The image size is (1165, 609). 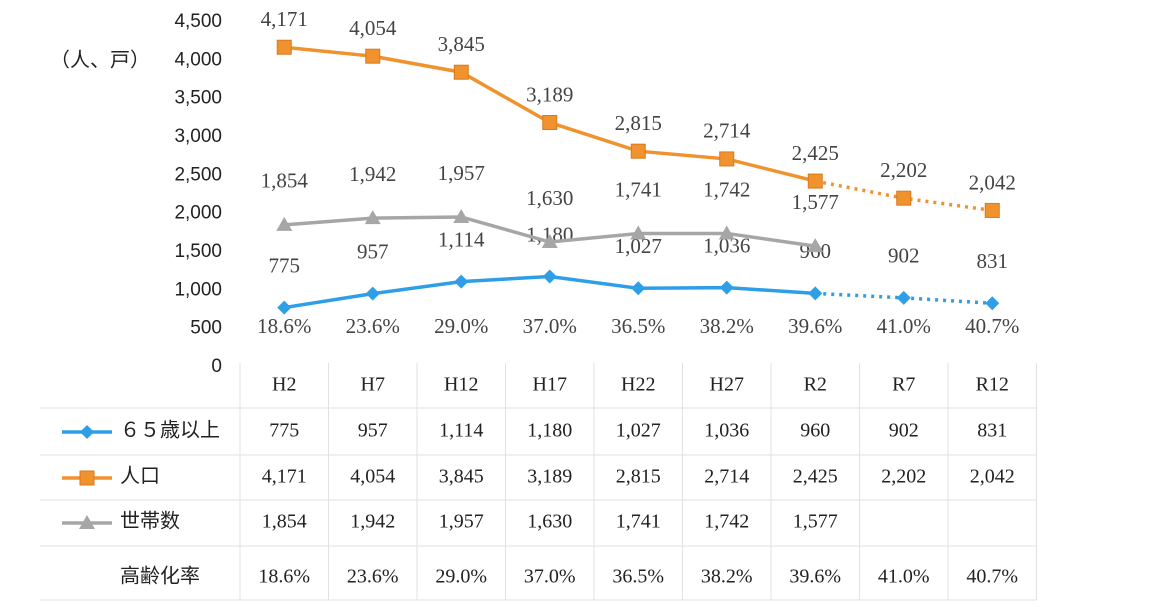 What do you see at coordinates (992, 477) in the screenshot?
I see `table-cell: 2,042` at bounding box center [992, 477].